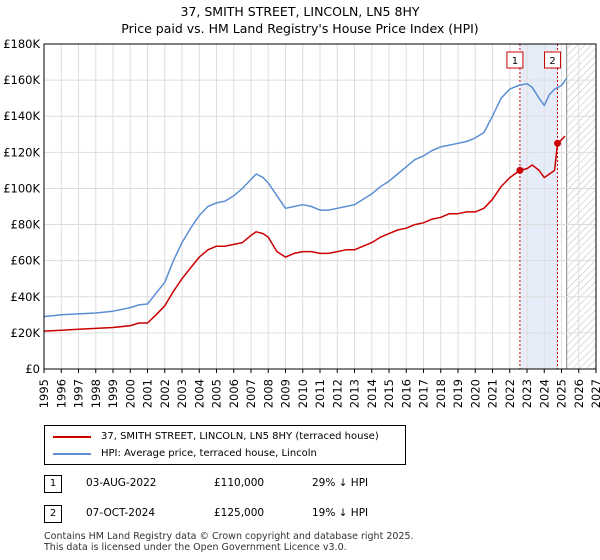  I want to click on x-tick-label: 2012, so click(337, 393).